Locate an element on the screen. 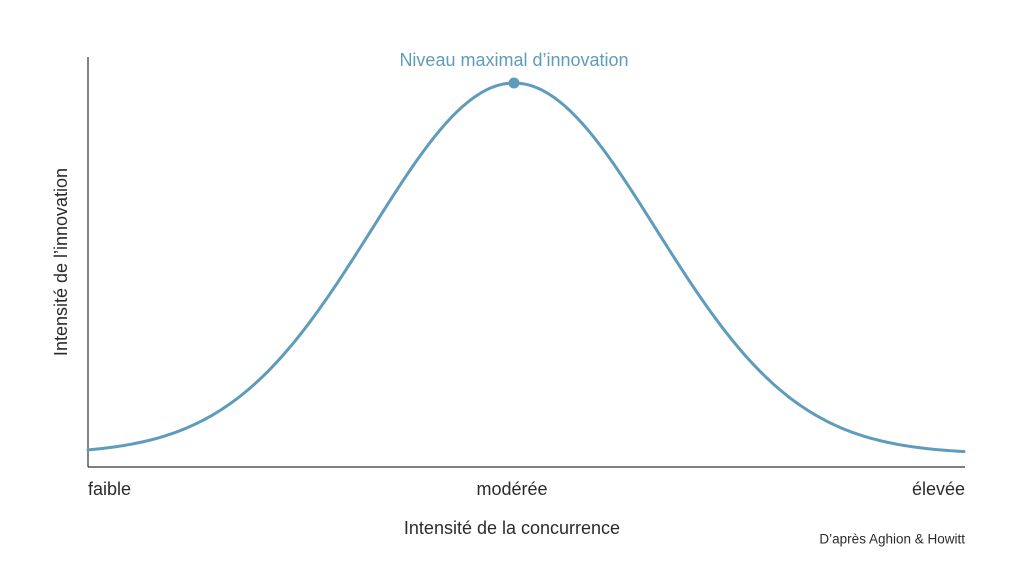 The width and height of the screenshot is (1024, 572). source-note: D’après Aghion & Howitt is located at coordinates (892, 539).